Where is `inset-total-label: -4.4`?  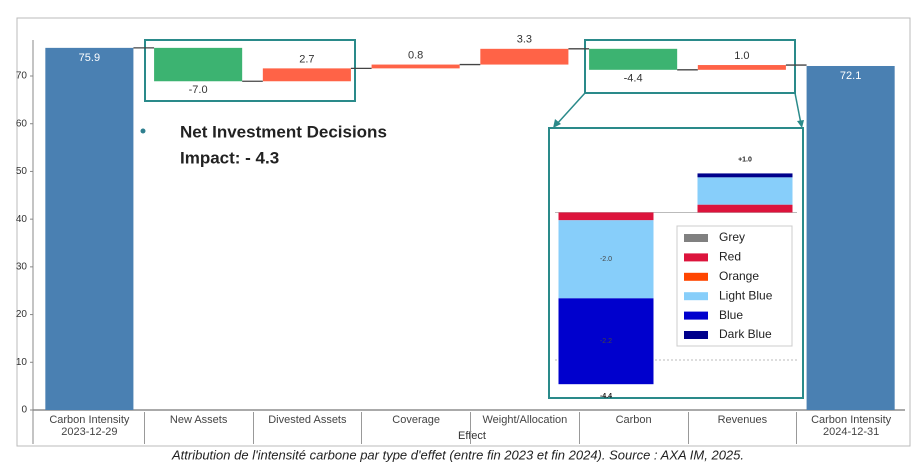 inset-total-label: -4.4 is located at coordinates (606, 396).